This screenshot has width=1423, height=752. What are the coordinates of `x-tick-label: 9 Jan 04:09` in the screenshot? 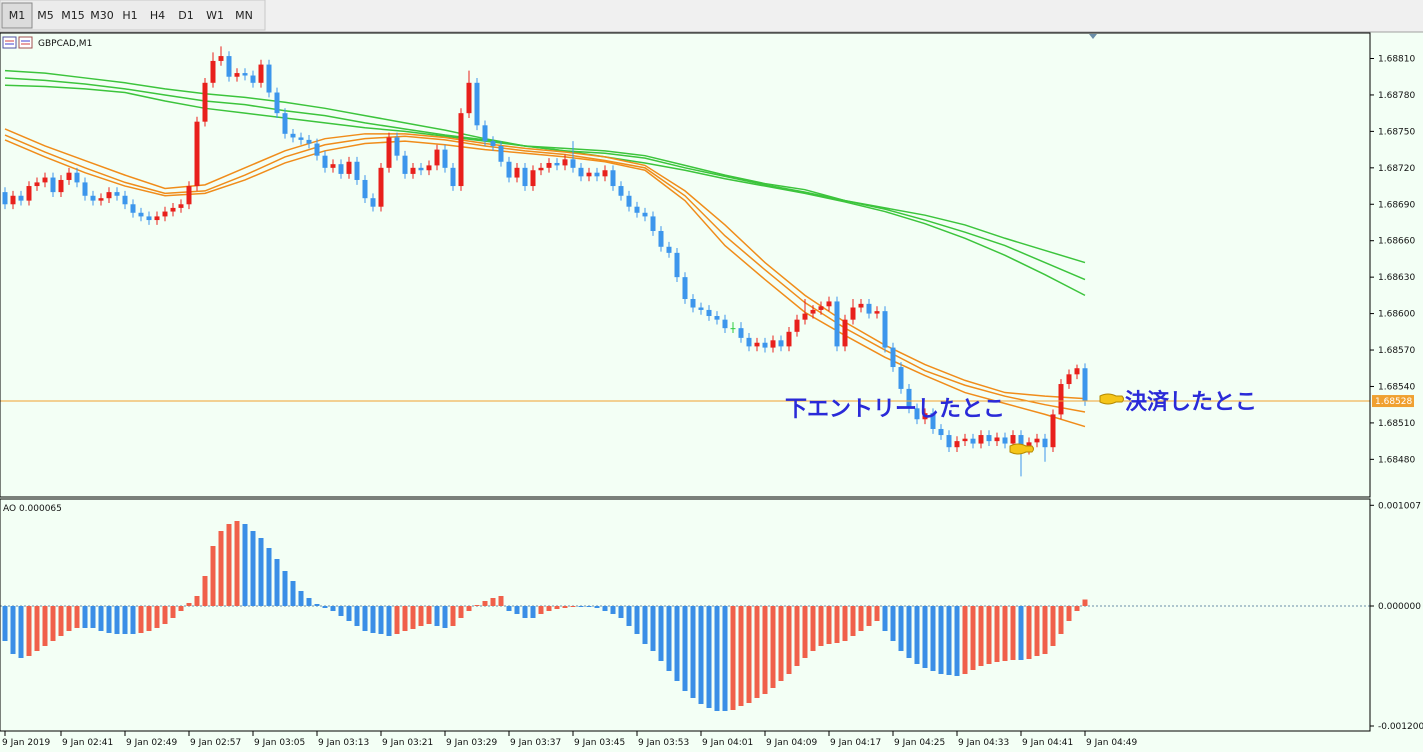 It's located at (792, 743).